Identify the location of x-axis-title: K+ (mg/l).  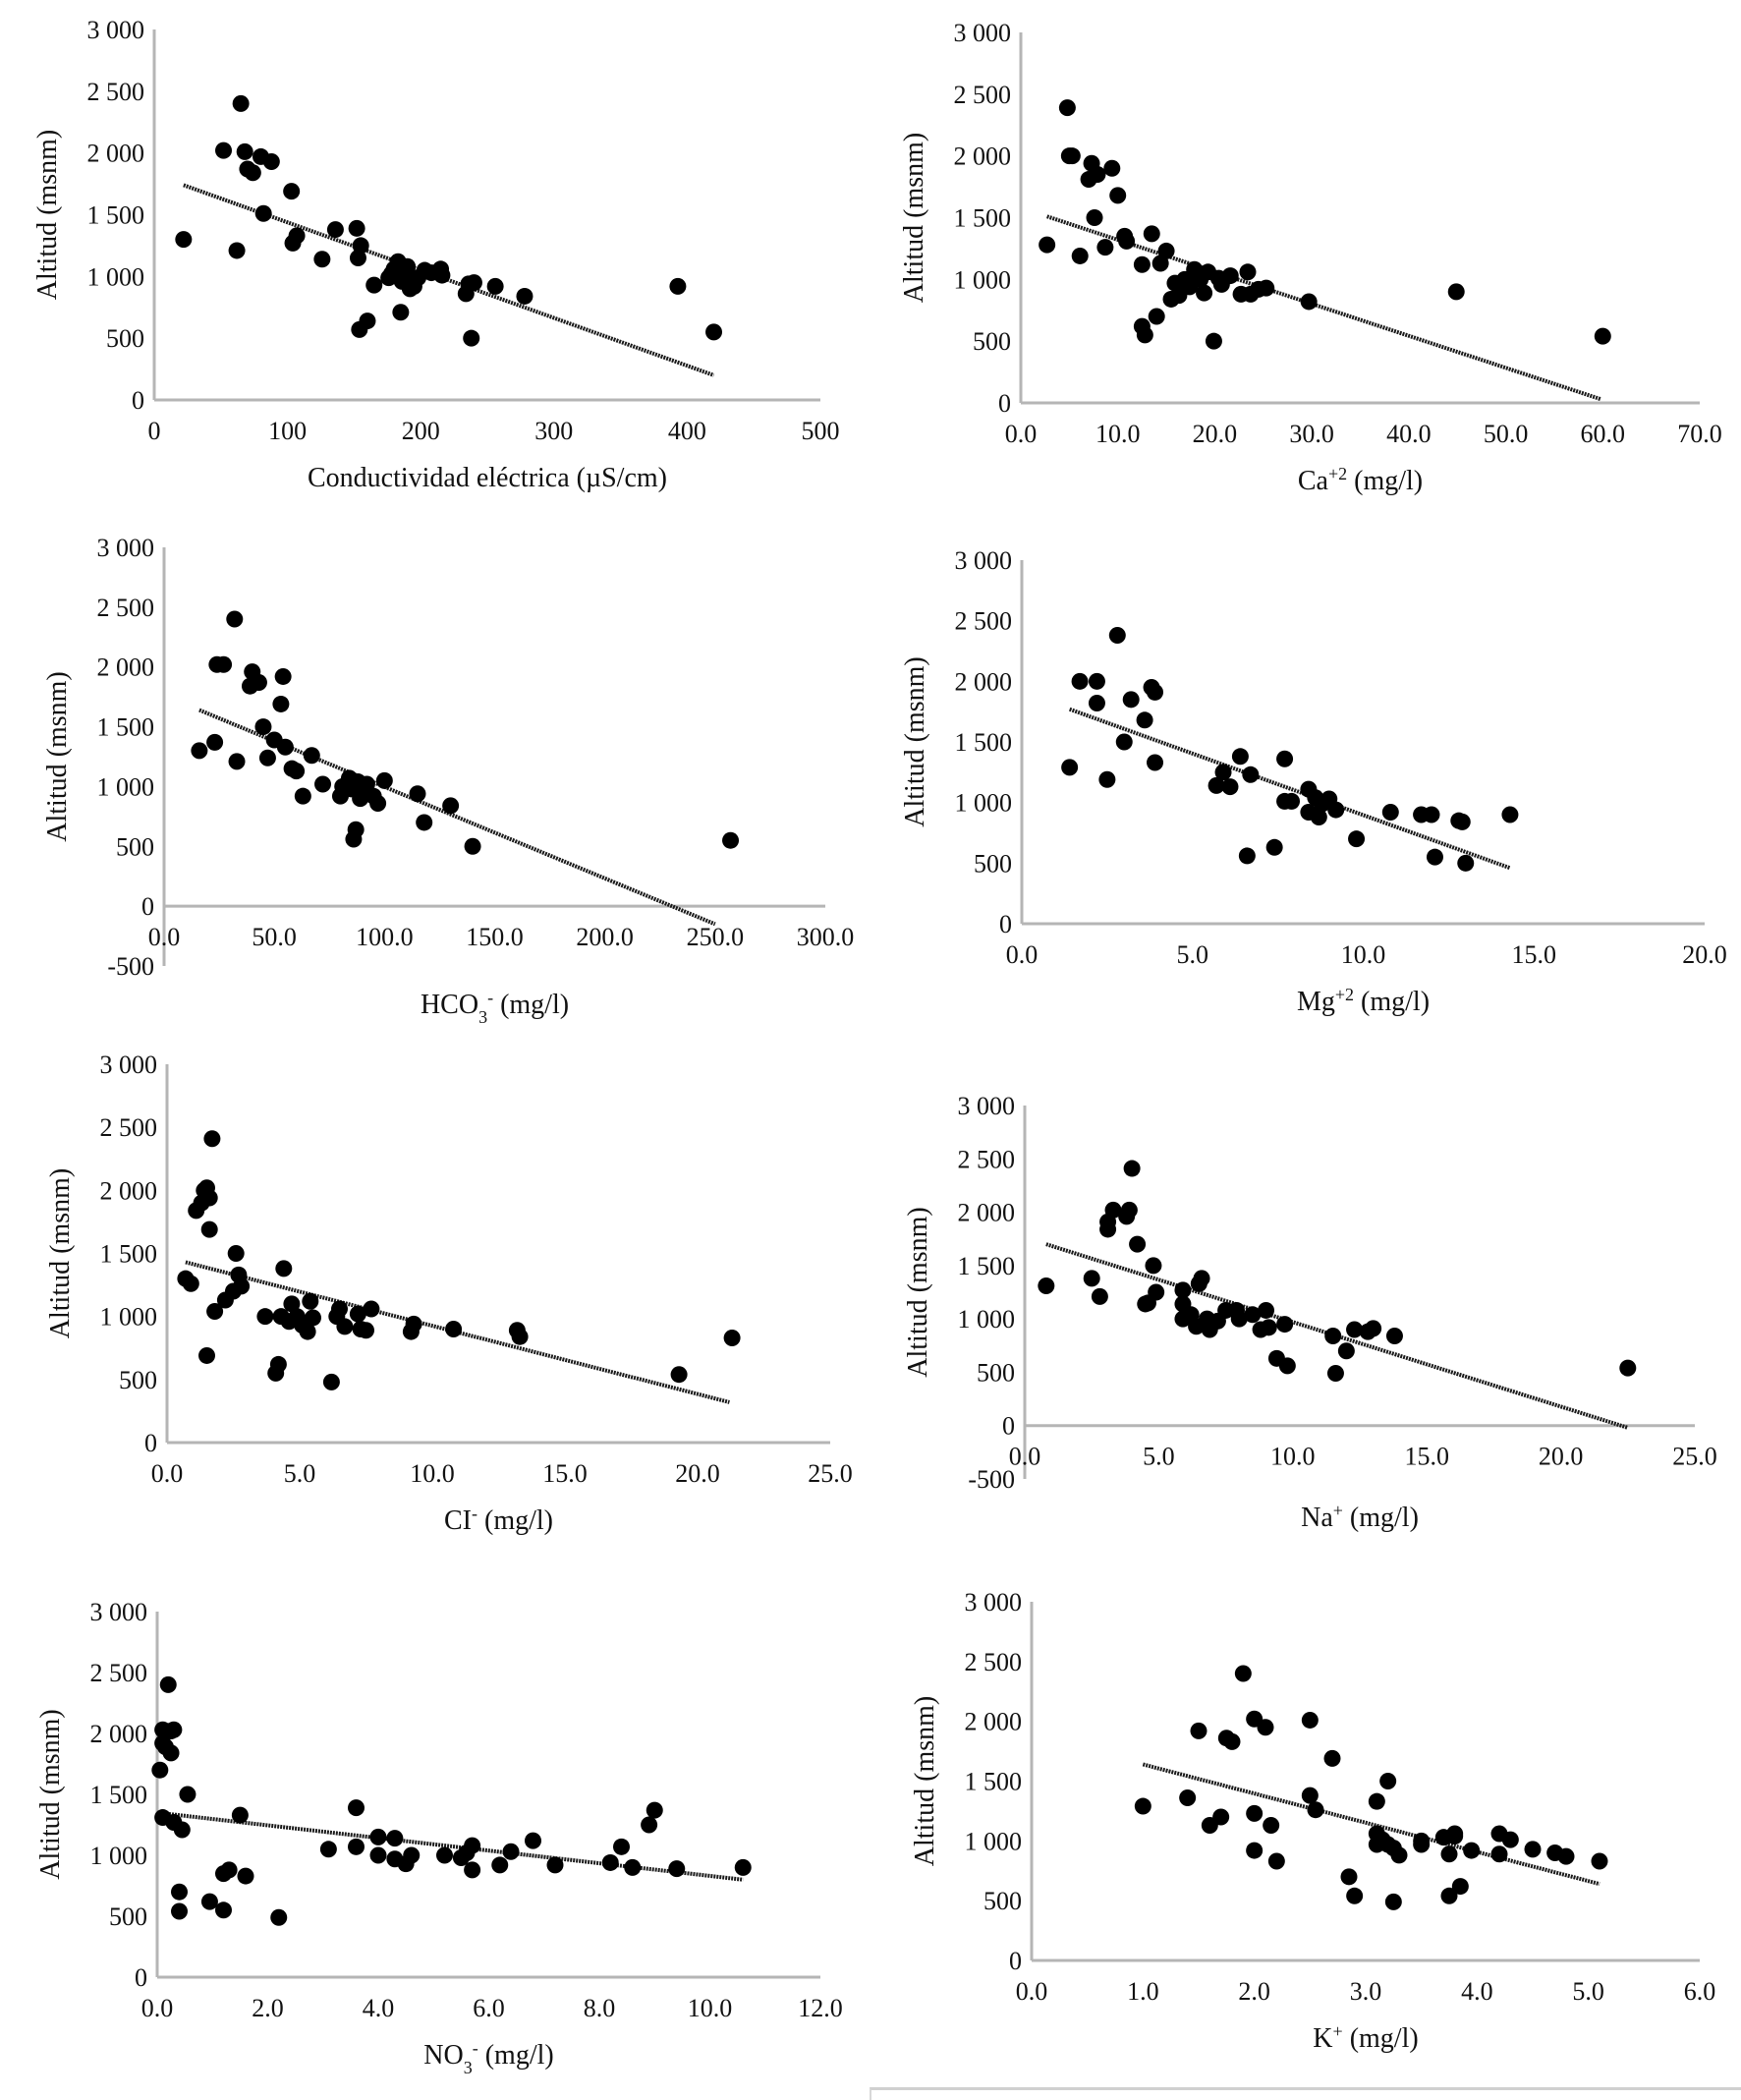
(1365, 2037).